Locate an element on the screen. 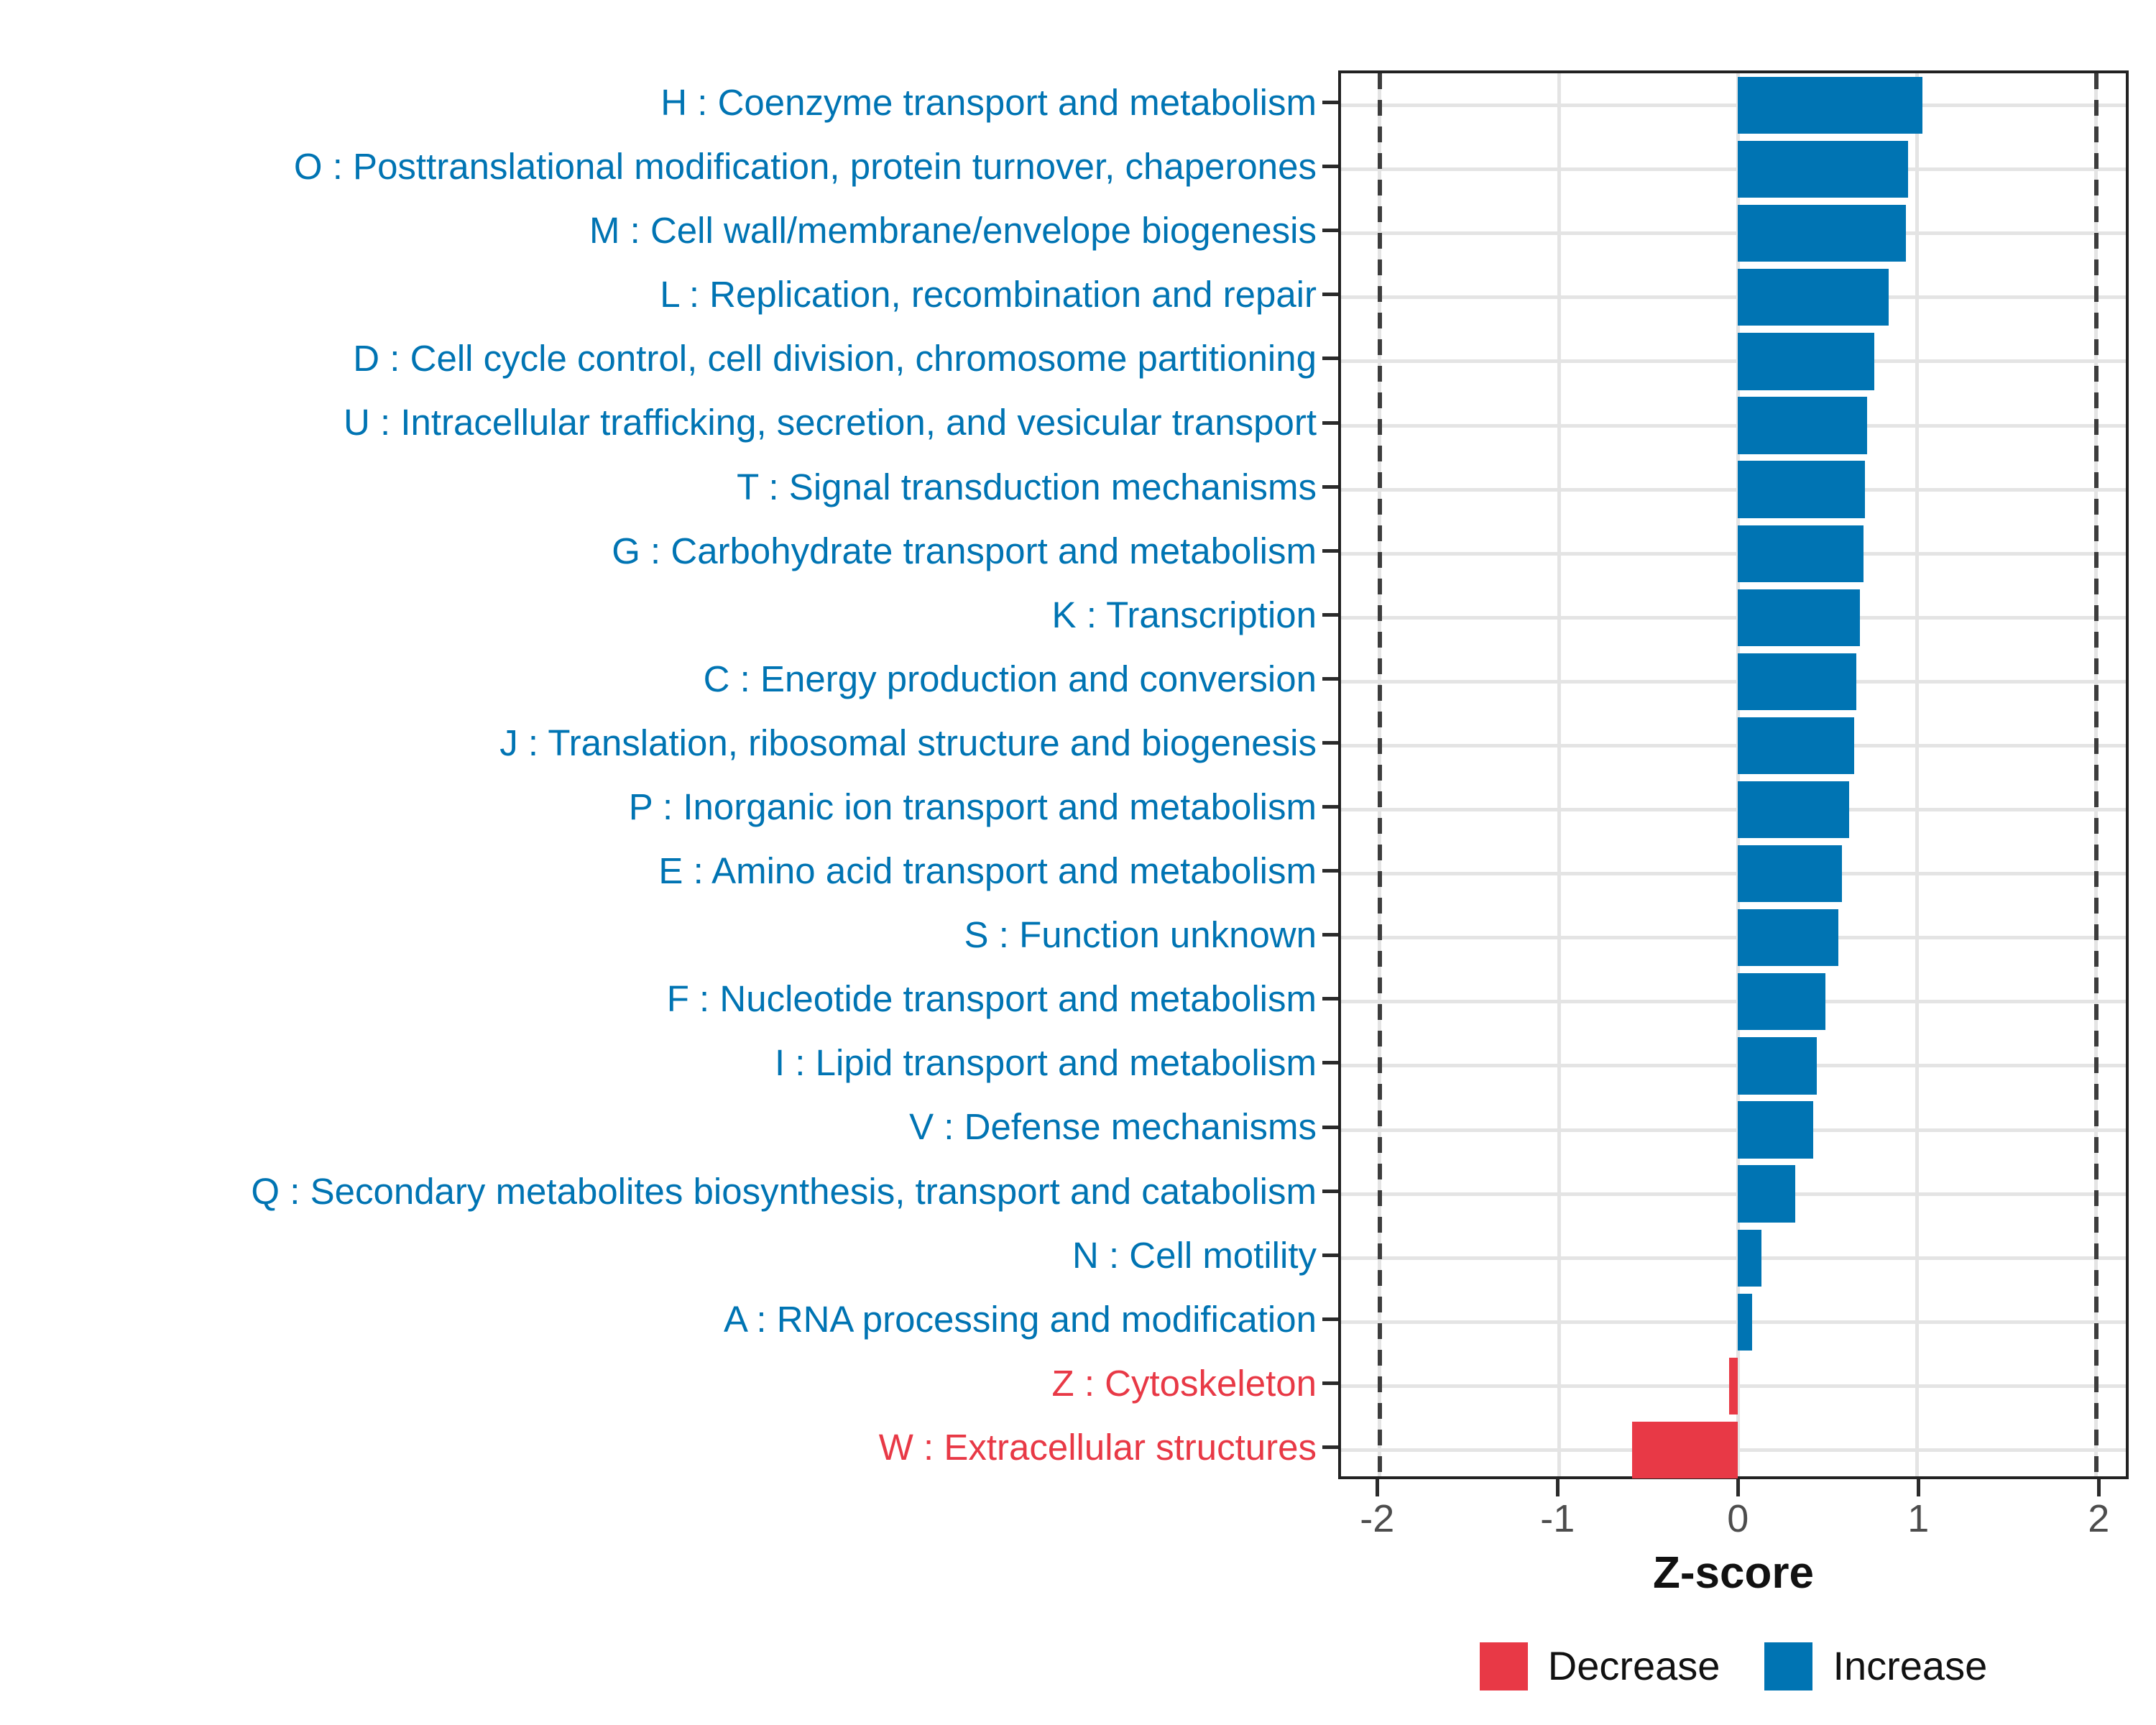  x-tick-label: 0 is located at coordinates (1738, 1518).